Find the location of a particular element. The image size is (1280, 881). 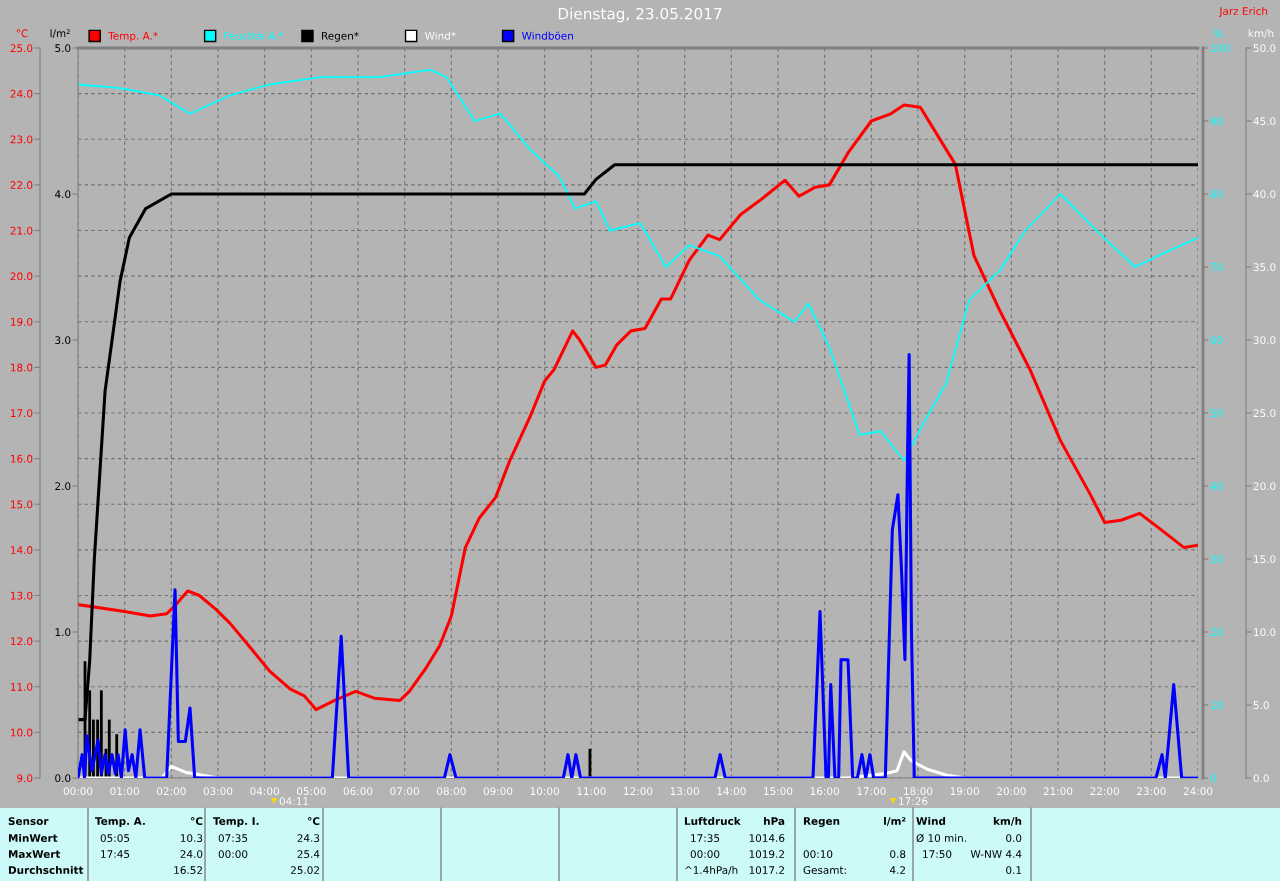

y2-tick-label: 10 is located at coordinates (1217, 705).